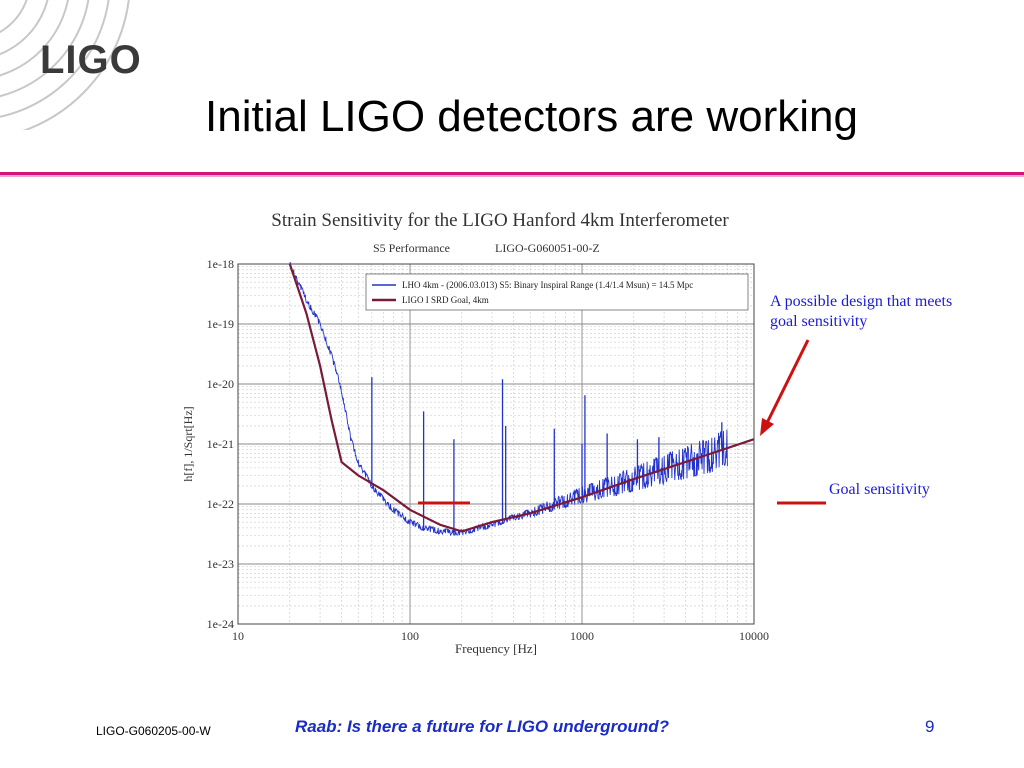  Describe the element at coordinates (220, 564) in the screenshot. I see `y-tick-label: 1e-23` at that location.